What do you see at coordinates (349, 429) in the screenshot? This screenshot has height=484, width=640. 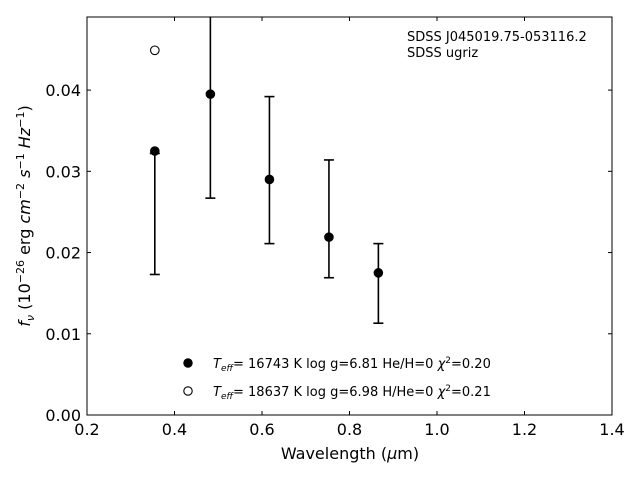 I see `x-tick-label-3: 0.8` at bounding box center [349, 429].